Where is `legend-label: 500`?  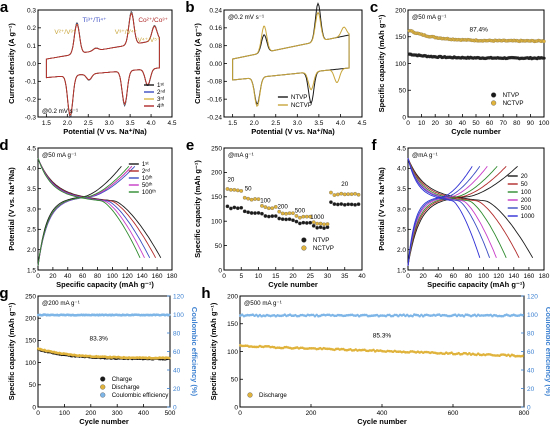
legend-label: 500 is located at coordinates (526, 208).